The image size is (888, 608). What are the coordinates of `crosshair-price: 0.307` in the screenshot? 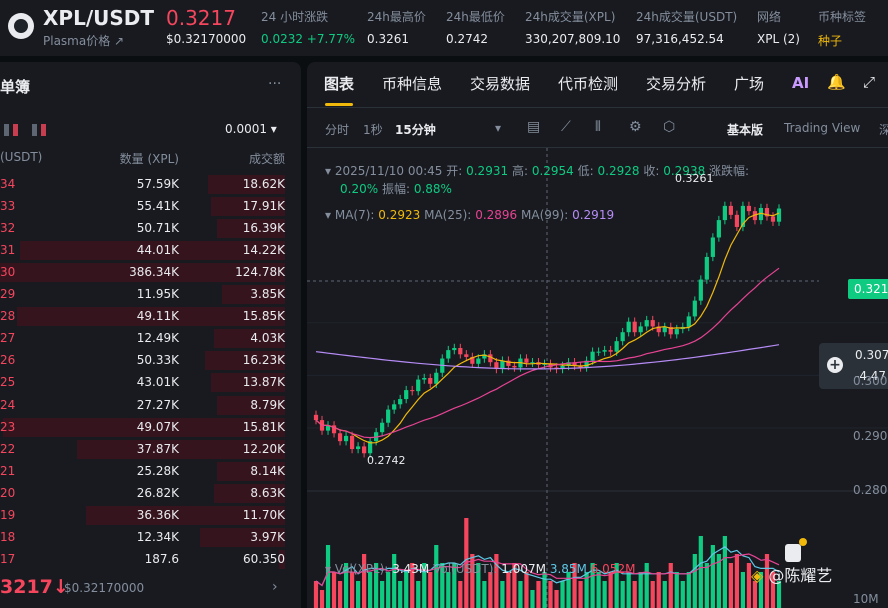 It's located at (871, 355).